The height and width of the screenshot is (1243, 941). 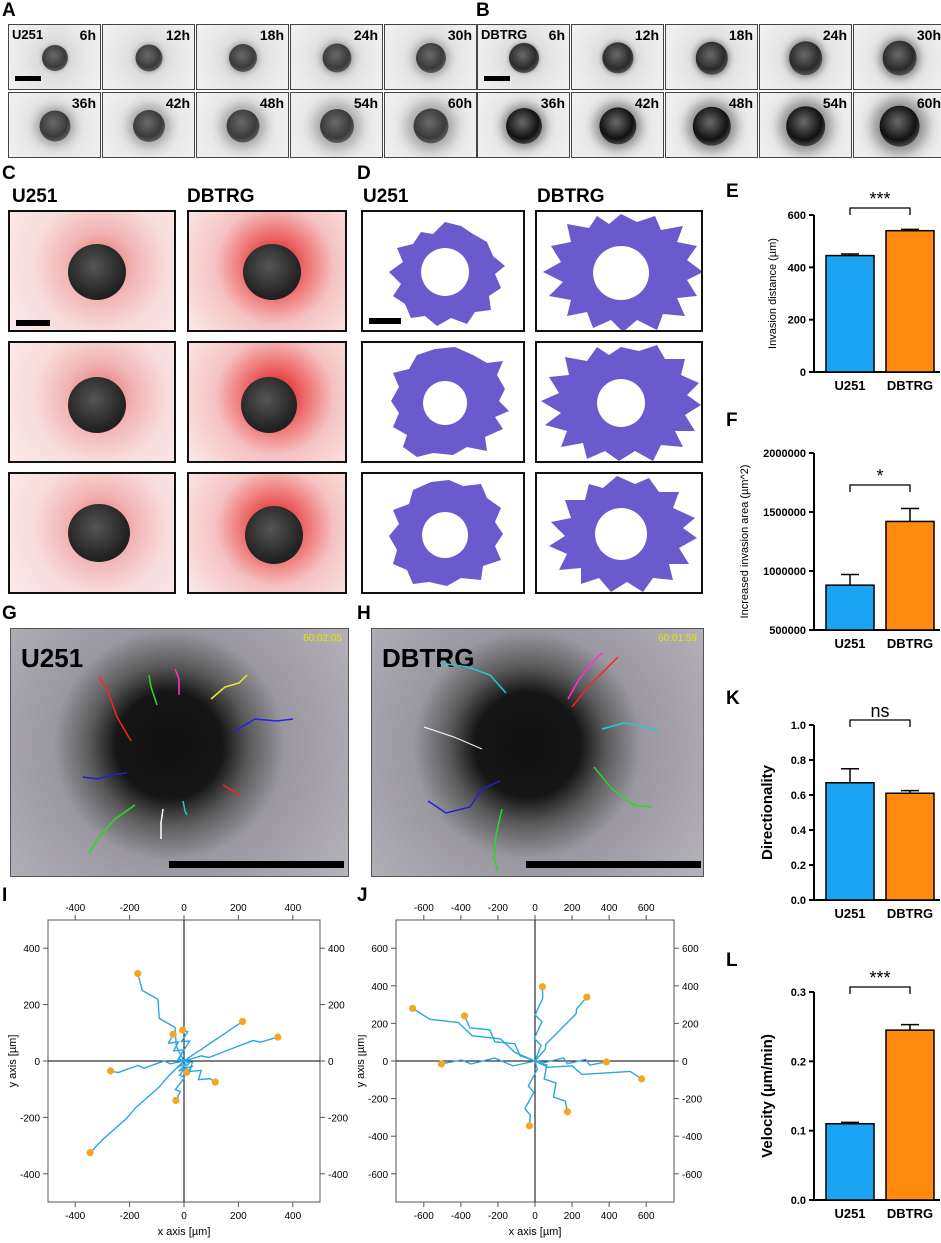 What do you see at coordinates (379, 987) in the screenshot?
I see `y-tick-label: 400` at bounding box center [379, 987].